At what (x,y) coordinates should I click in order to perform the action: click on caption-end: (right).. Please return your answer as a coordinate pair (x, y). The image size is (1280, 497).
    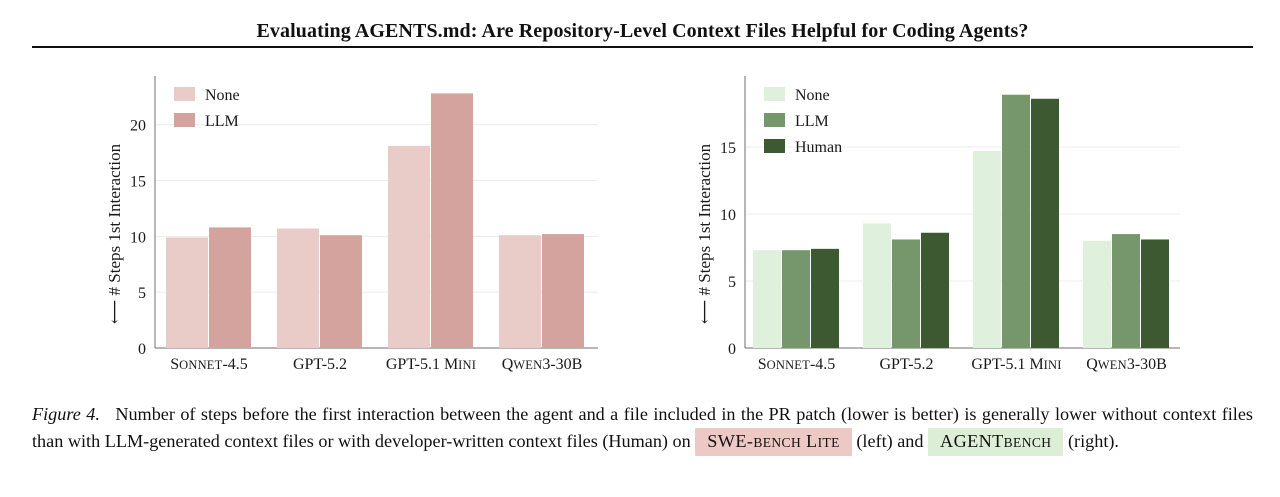
    Looking at the image, I should click on (1093, 440).